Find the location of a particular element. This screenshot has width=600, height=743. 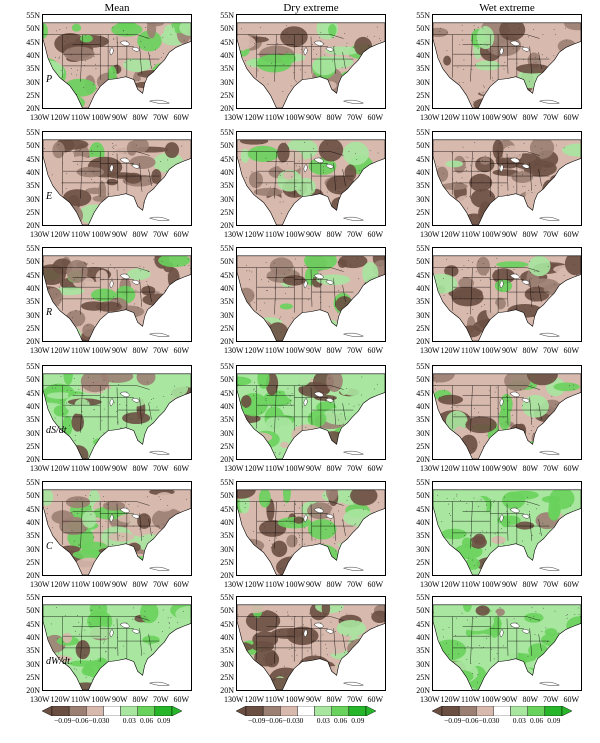

row-label: R is located at coordinates (49, 312).